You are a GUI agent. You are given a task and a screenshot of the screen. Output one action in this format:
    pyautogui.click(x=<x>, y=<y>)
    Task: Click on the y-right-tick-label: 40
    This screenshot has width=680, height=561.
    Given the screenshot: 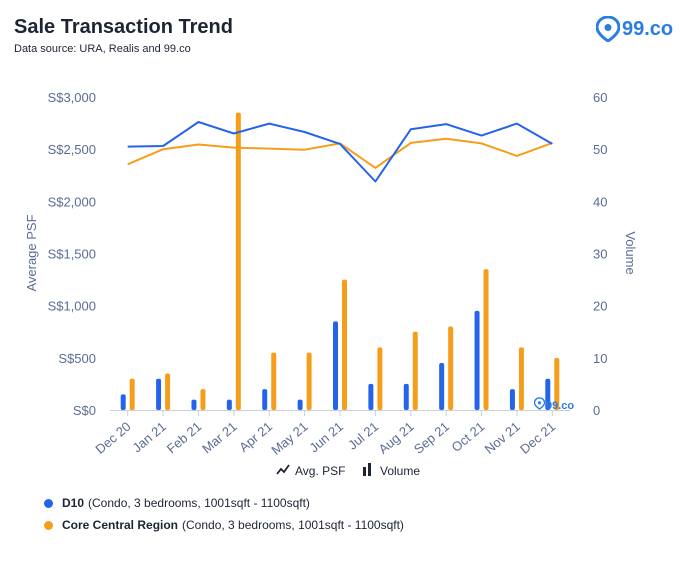 What is the action you would take?
    pyautogui.click(x=600, y=201)
    